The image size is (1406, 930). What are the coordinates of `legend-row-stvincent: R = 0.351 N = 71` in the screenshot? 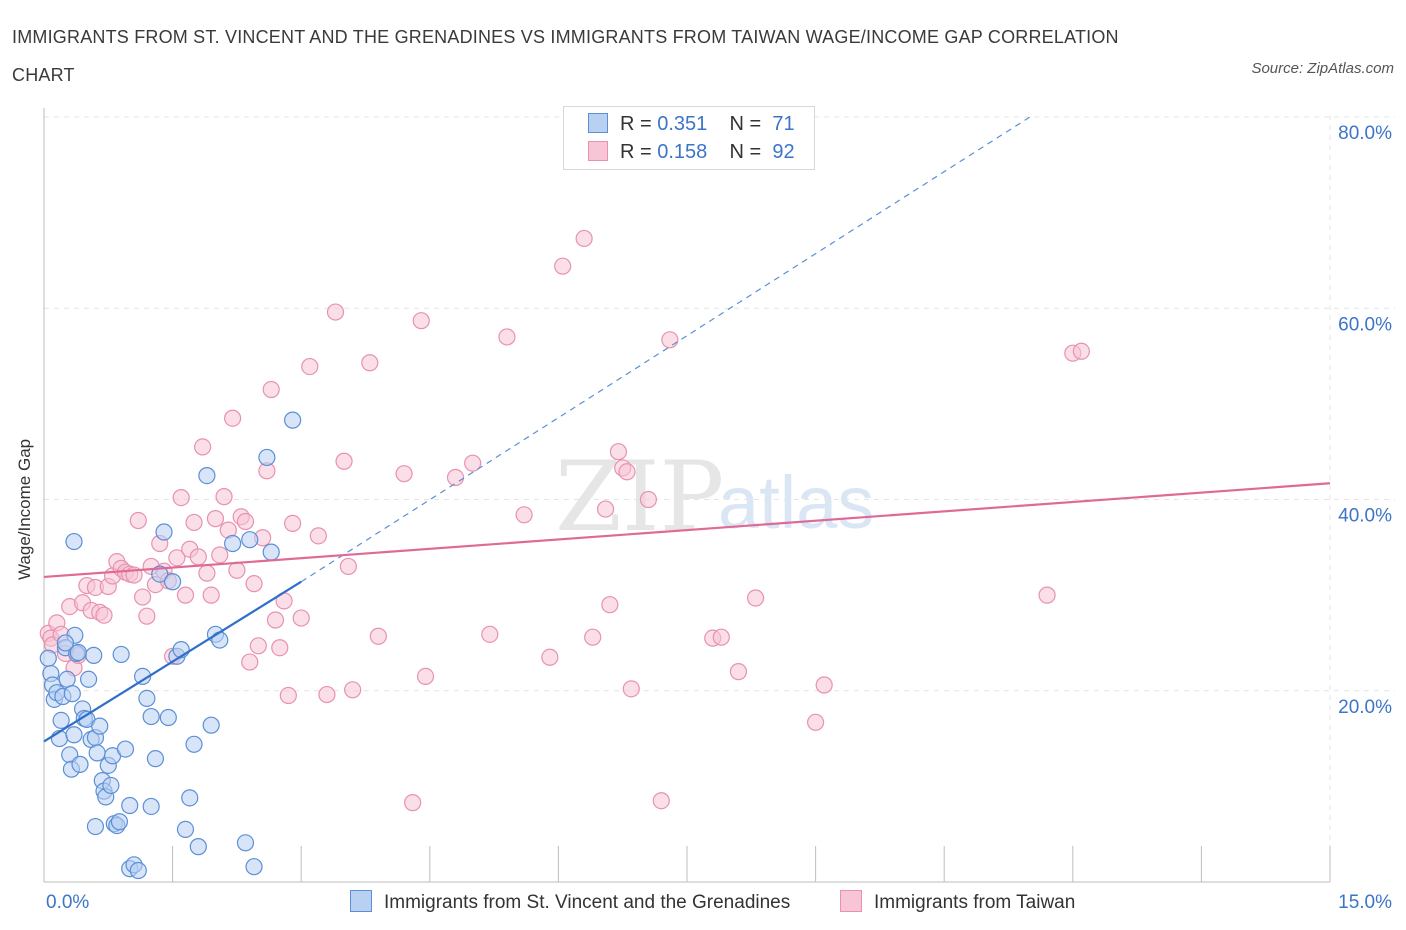 It's located at (691, 124).